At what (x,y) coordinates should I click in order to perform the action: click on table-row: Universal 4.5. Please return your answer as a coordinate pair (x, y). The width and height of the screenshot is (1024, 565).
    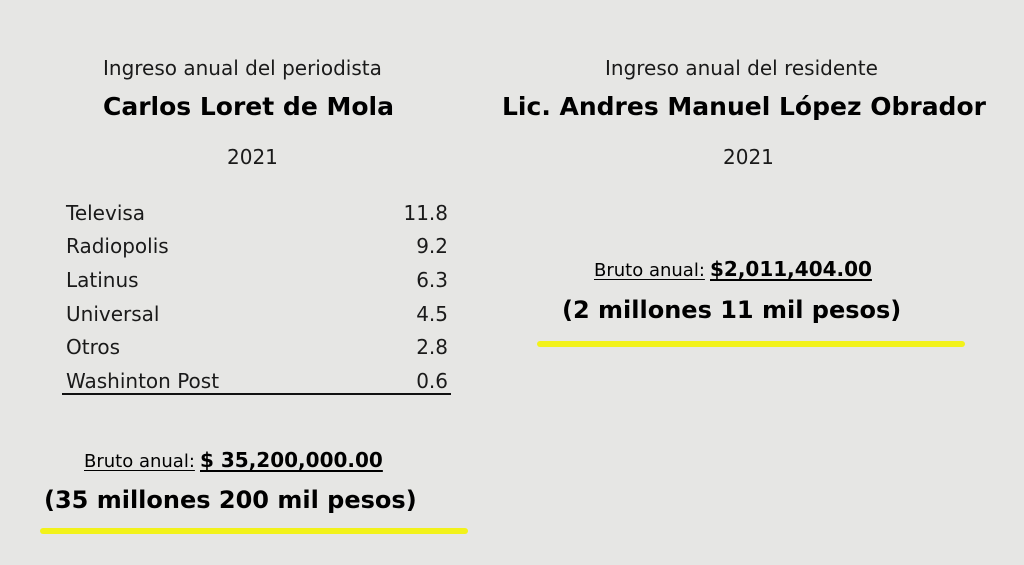
    Looking at the image, I should click on (256, 314).